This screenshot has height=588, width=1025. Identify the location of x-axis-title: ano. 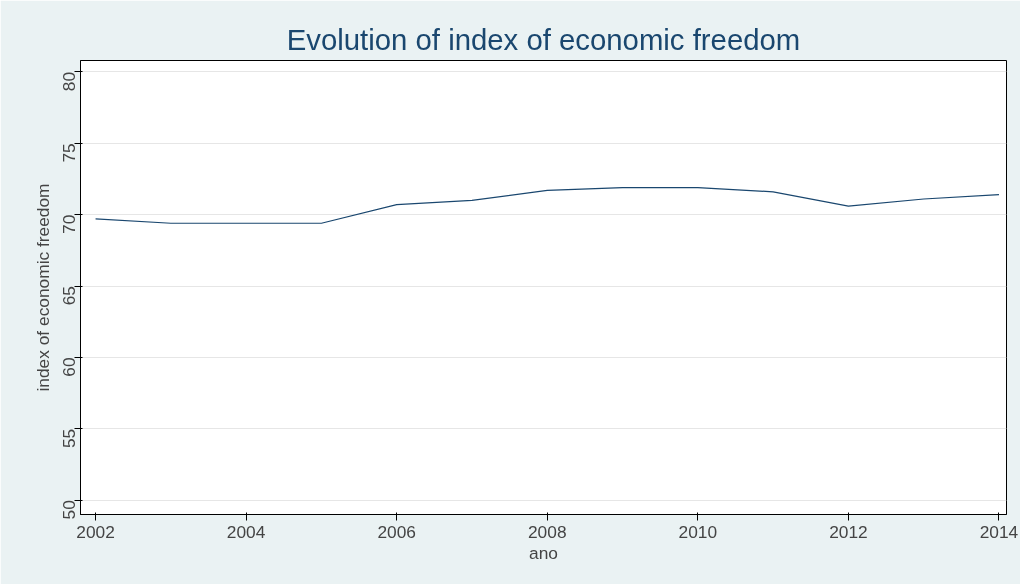
(543, 552).